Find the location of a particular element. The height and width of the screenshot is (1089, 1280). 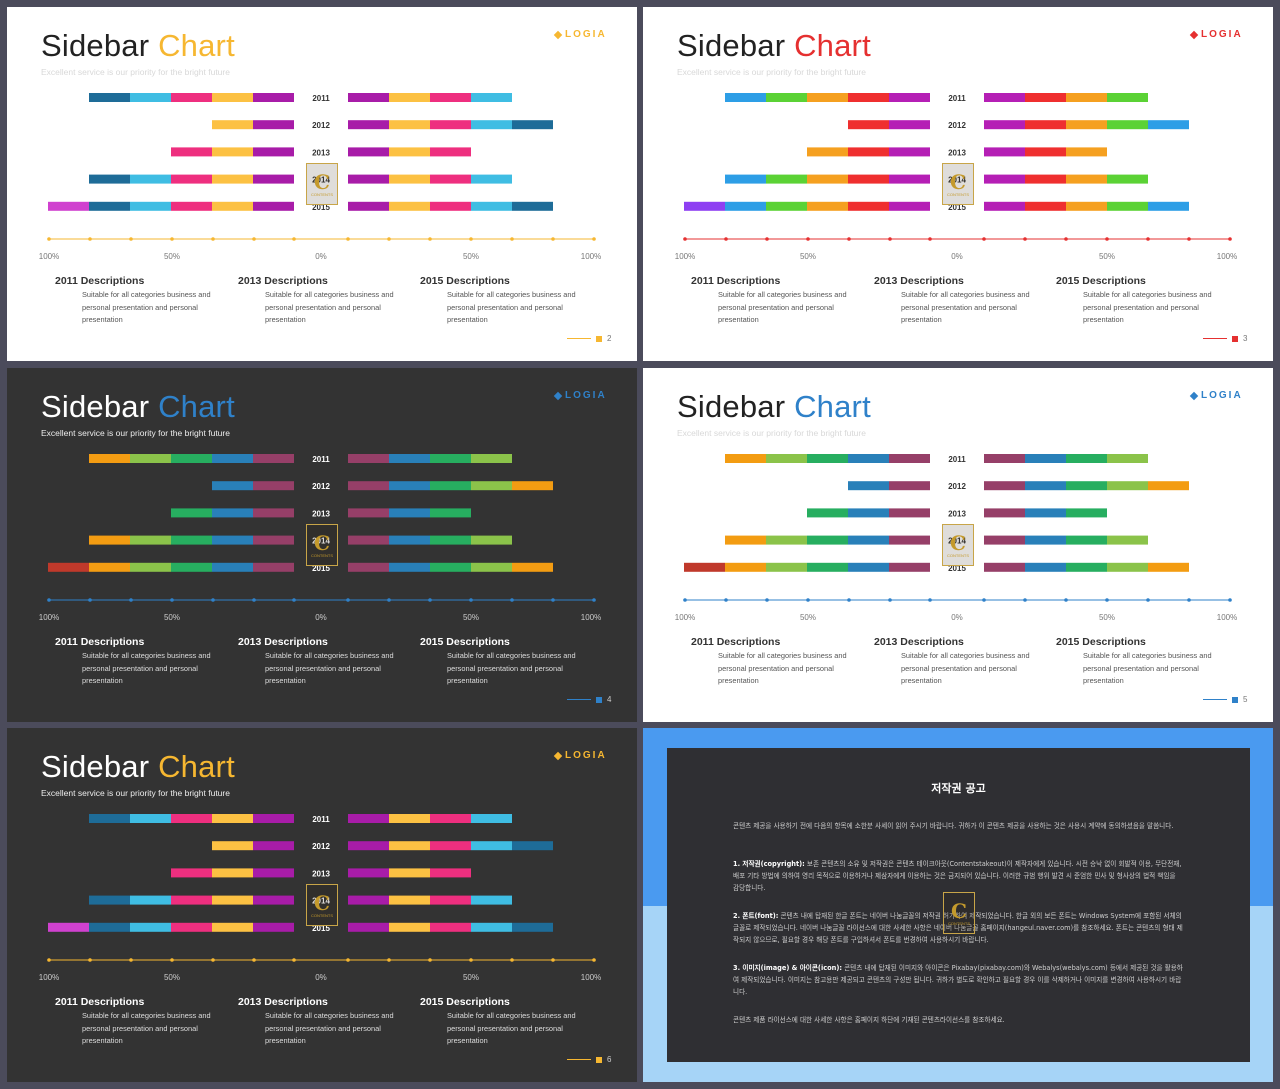

page-number: 4 is located at coordinates (589, 699).